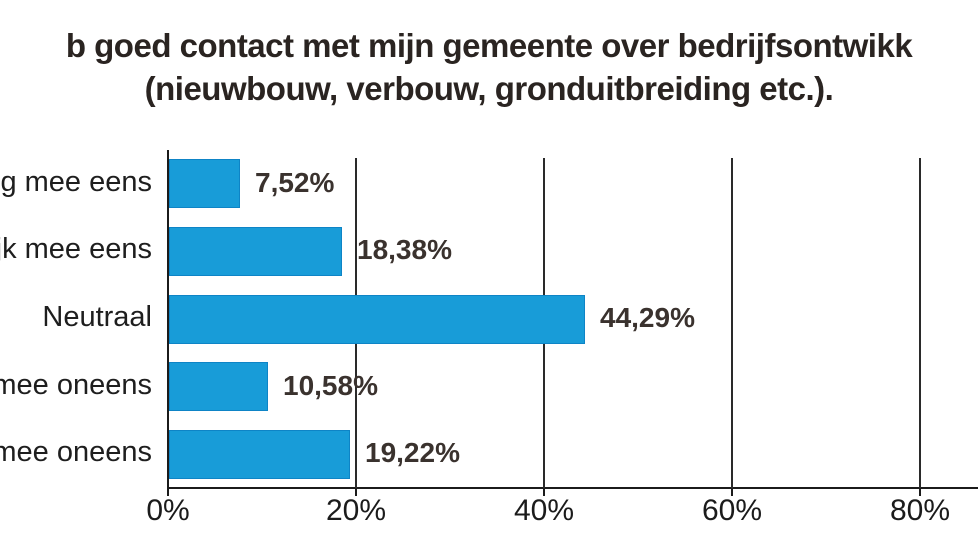 This screenshot has width=978, height=550. Describe the element at coordinates (920, 323) in the screenshot. I see `gridline-80%` at that location.